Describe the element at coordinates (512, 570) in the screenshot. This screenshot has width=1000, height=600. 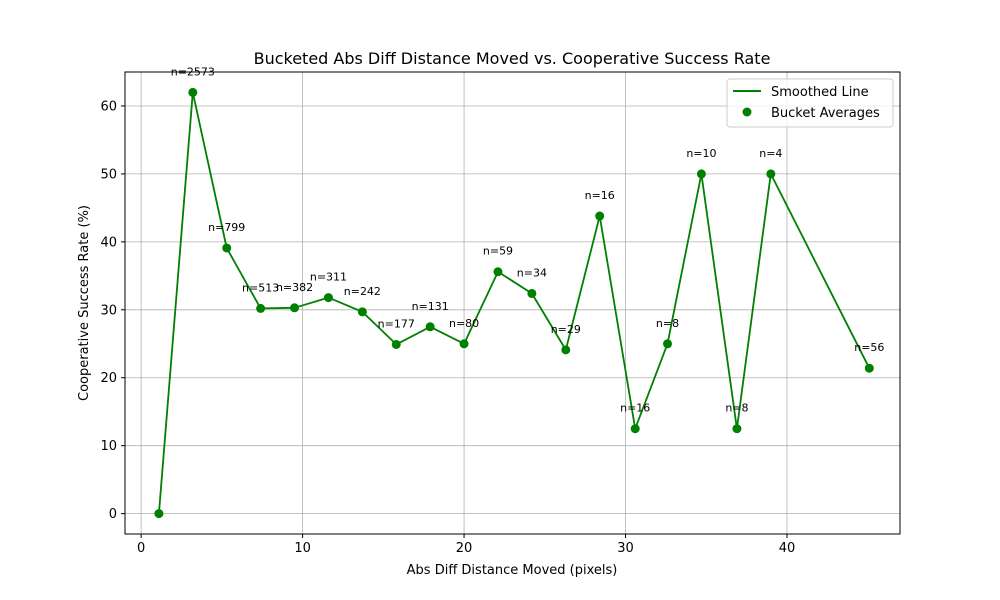
I see `x-axis-label: Abs Diff Distance Moved (pixels)` at that location.